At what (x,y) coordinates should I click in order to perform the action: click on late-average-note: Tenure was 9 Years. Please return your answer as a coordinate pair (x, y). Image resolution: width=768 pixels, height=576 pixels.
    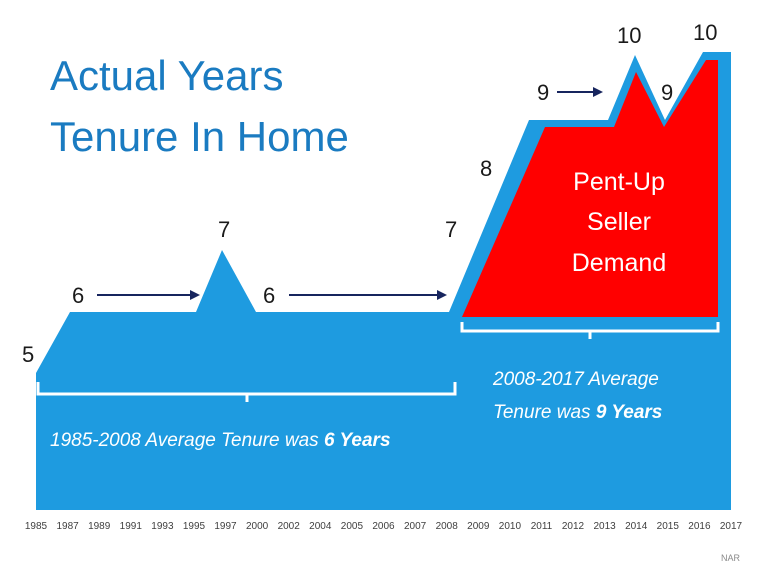
    Looking at the image, I should click on (577, 412).